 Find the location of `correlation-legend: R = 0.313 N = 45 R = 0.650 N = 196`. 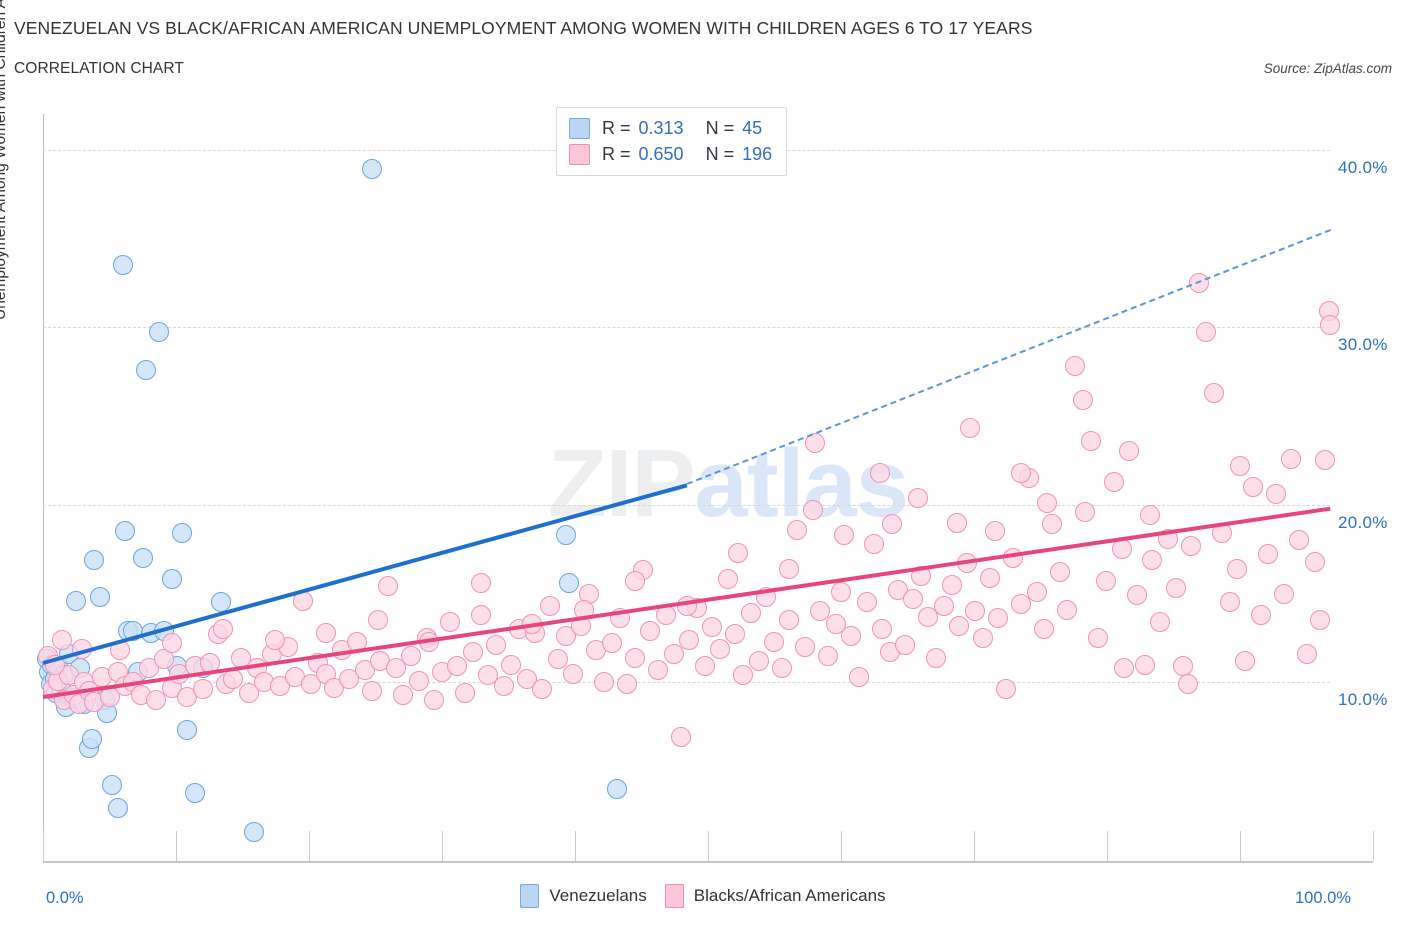

correlation-legend: R = 0.313 N = 45 R = 0.650 N = 196 is located at coordinates (672, 141).